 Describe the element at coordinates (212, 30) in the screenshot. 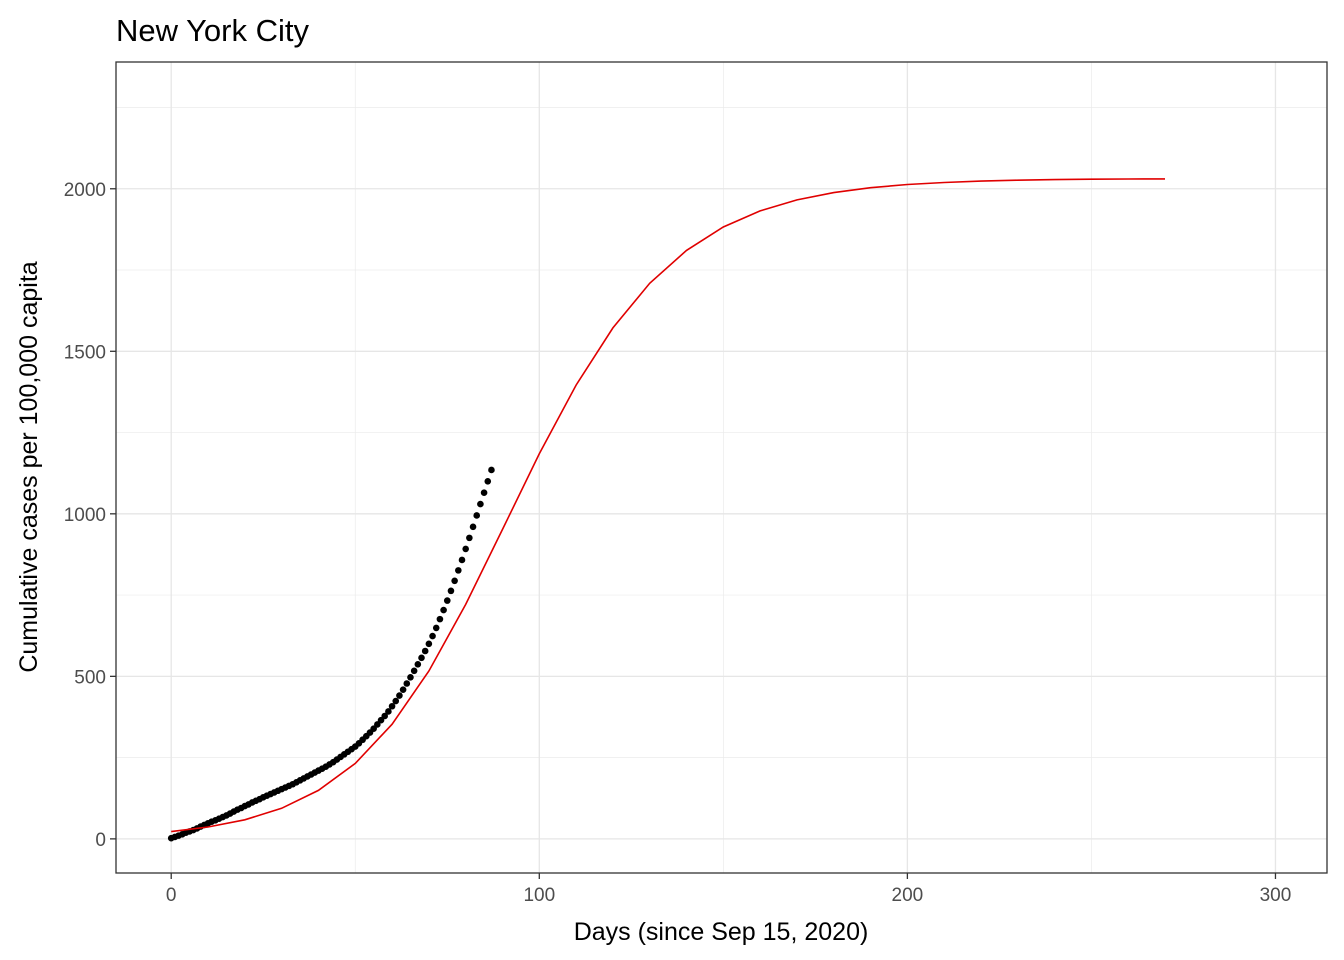

I see `chart-title: New York City` at that location.